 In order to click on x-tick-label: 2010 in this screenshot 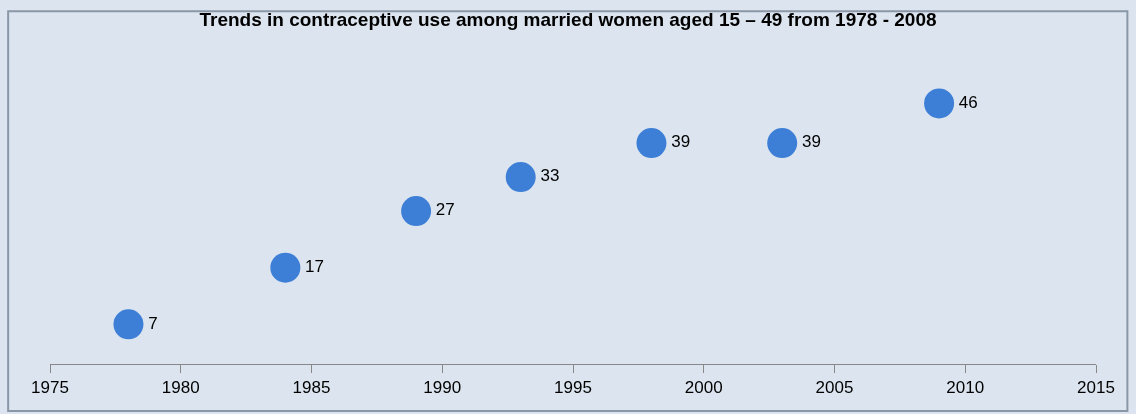, I will do `click(965, 388)`.